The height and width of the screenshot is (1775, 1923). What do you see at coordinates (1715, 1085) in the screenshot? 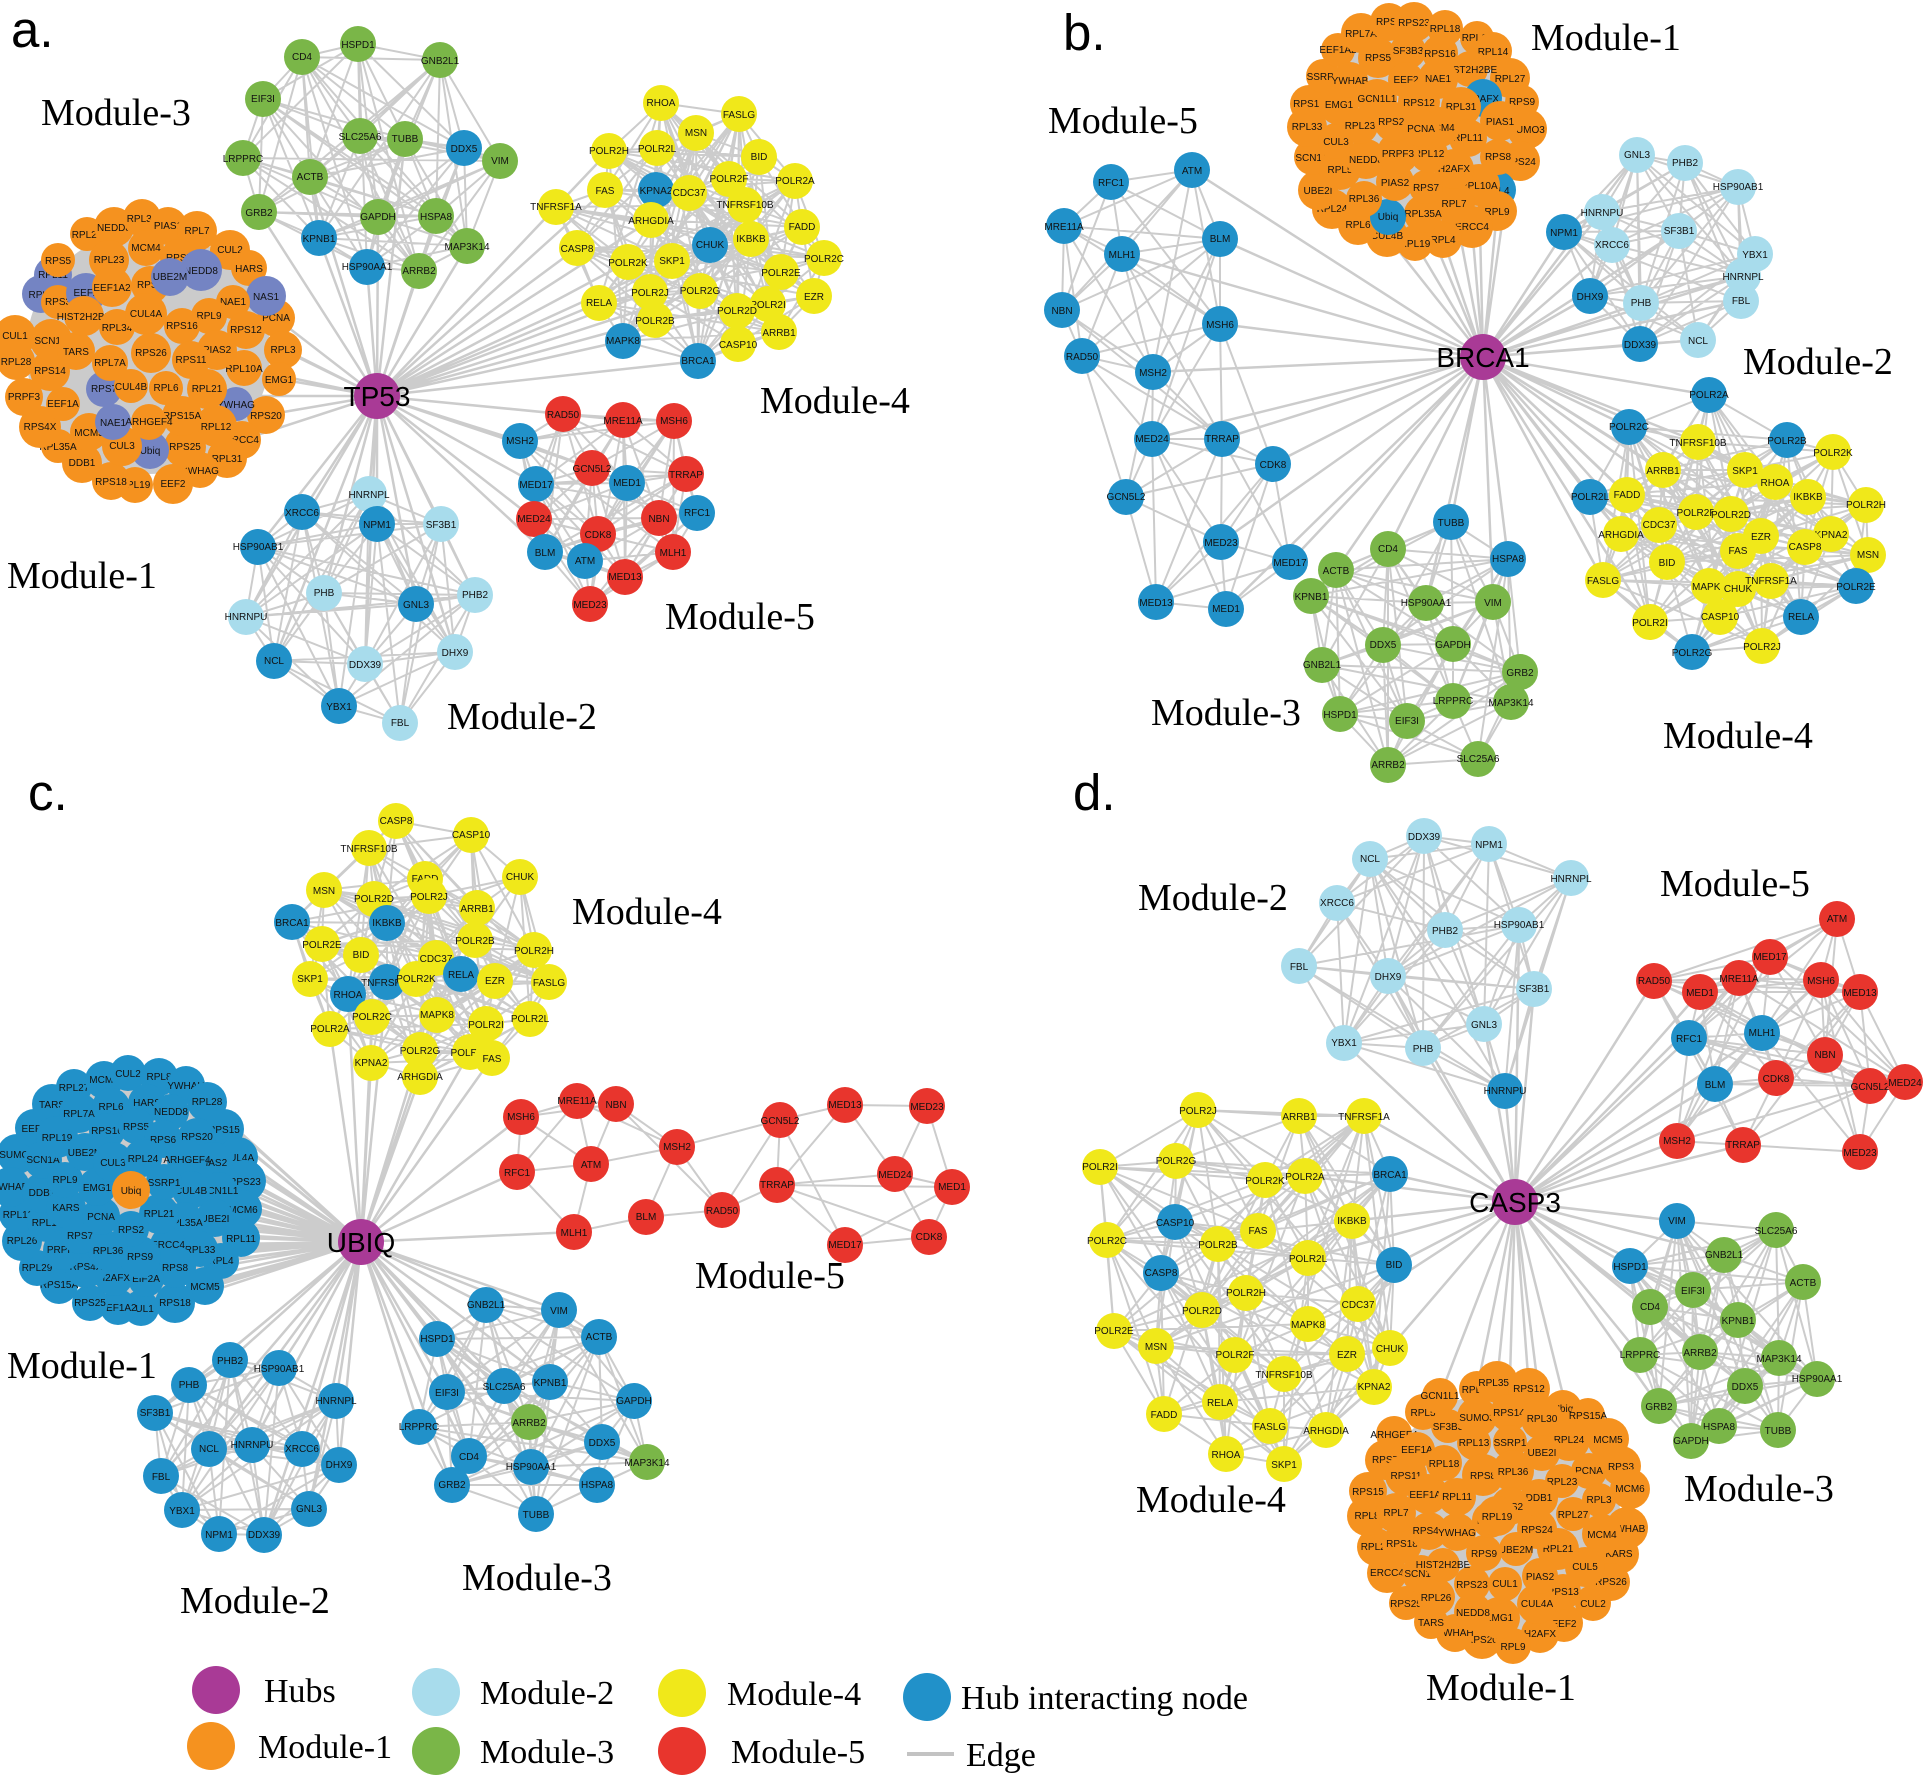
I see `svg-text: BLM` at bounding box center [1715, 1085].